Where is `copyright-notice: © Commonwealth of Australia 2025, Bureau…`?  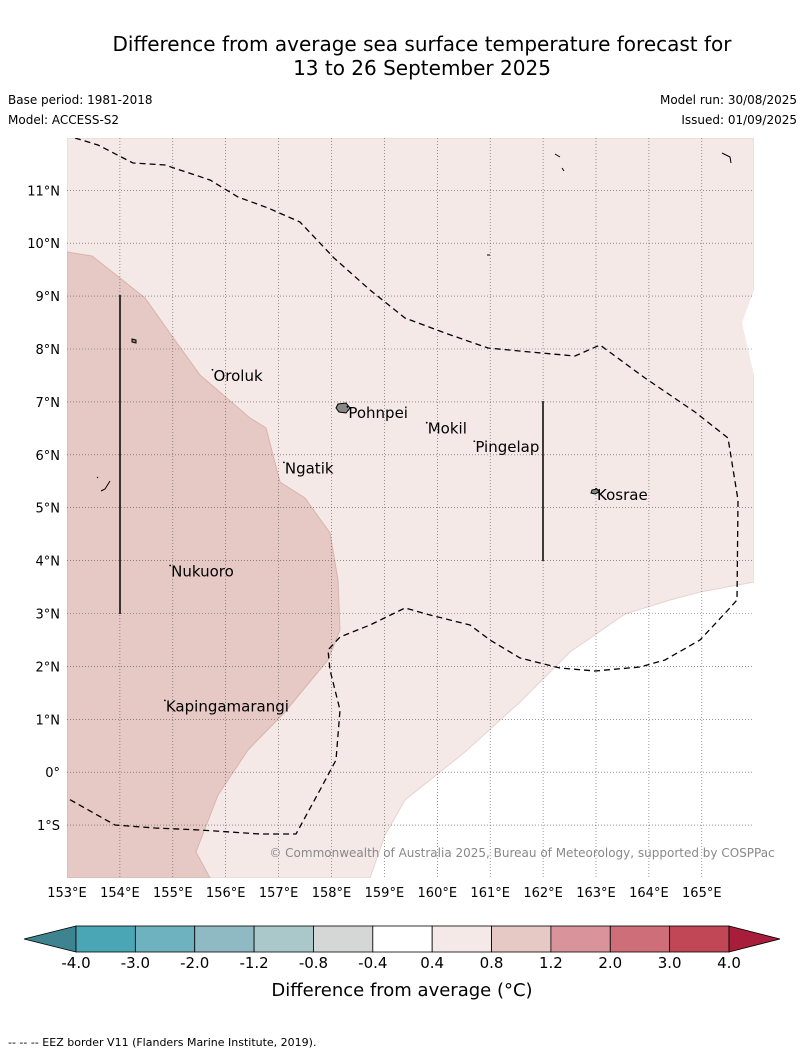 copyright-notice: © Commonwealth of Australia 2025, Bureau… is located at coordinates (521, 853).